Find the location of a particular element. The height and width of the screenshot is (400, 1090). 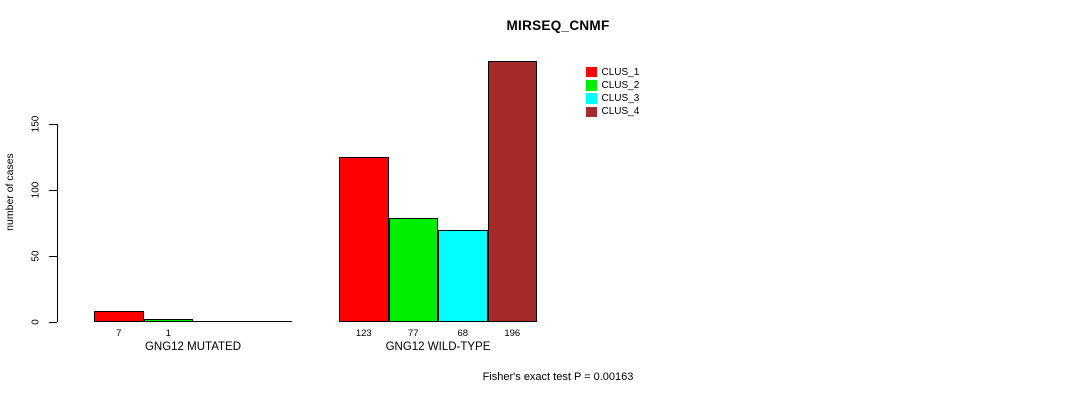

bar-value-label: 7 is located at coordinates (119, 333).